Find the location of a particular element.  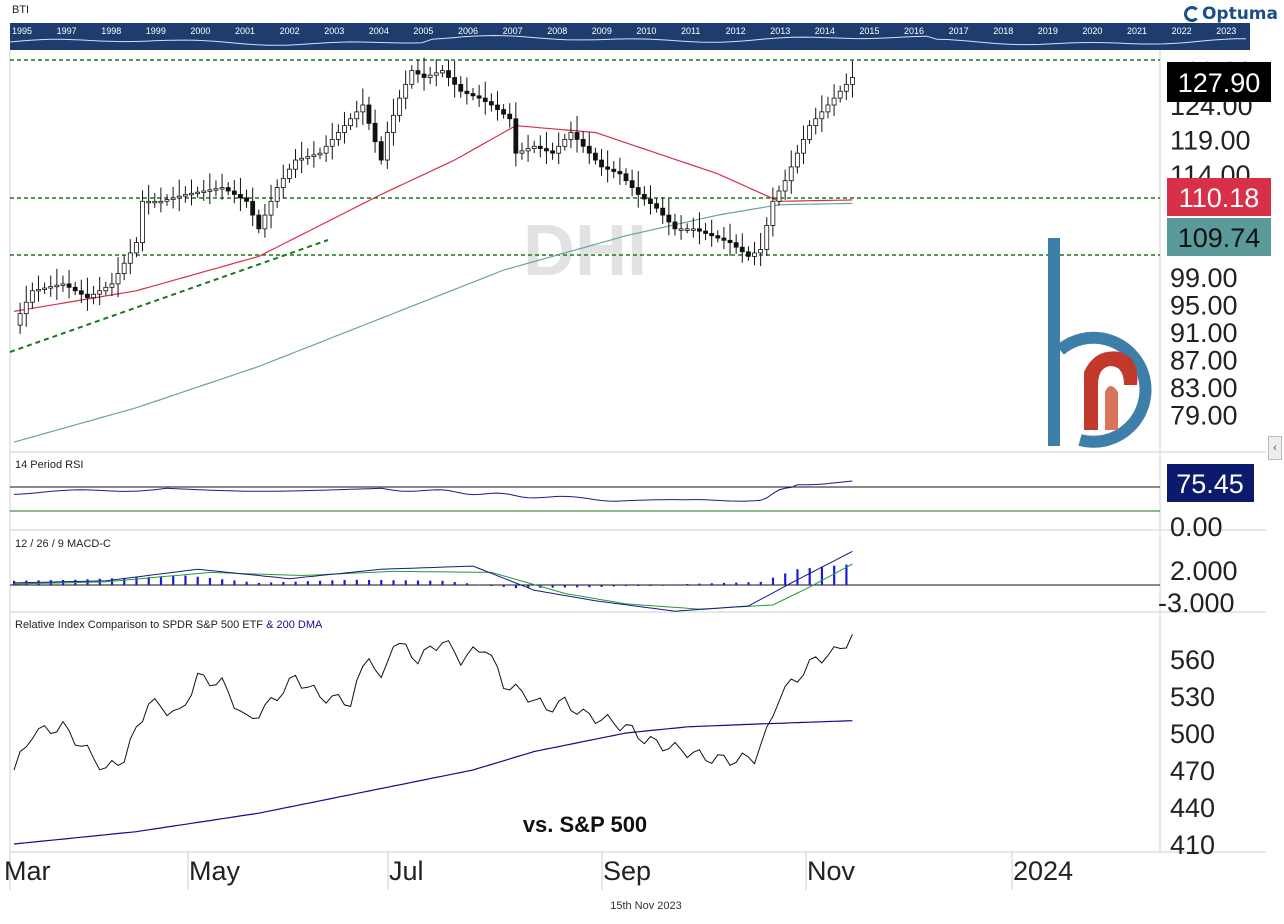

price-badge: 127.90 is located at coordinates (1219, 83).